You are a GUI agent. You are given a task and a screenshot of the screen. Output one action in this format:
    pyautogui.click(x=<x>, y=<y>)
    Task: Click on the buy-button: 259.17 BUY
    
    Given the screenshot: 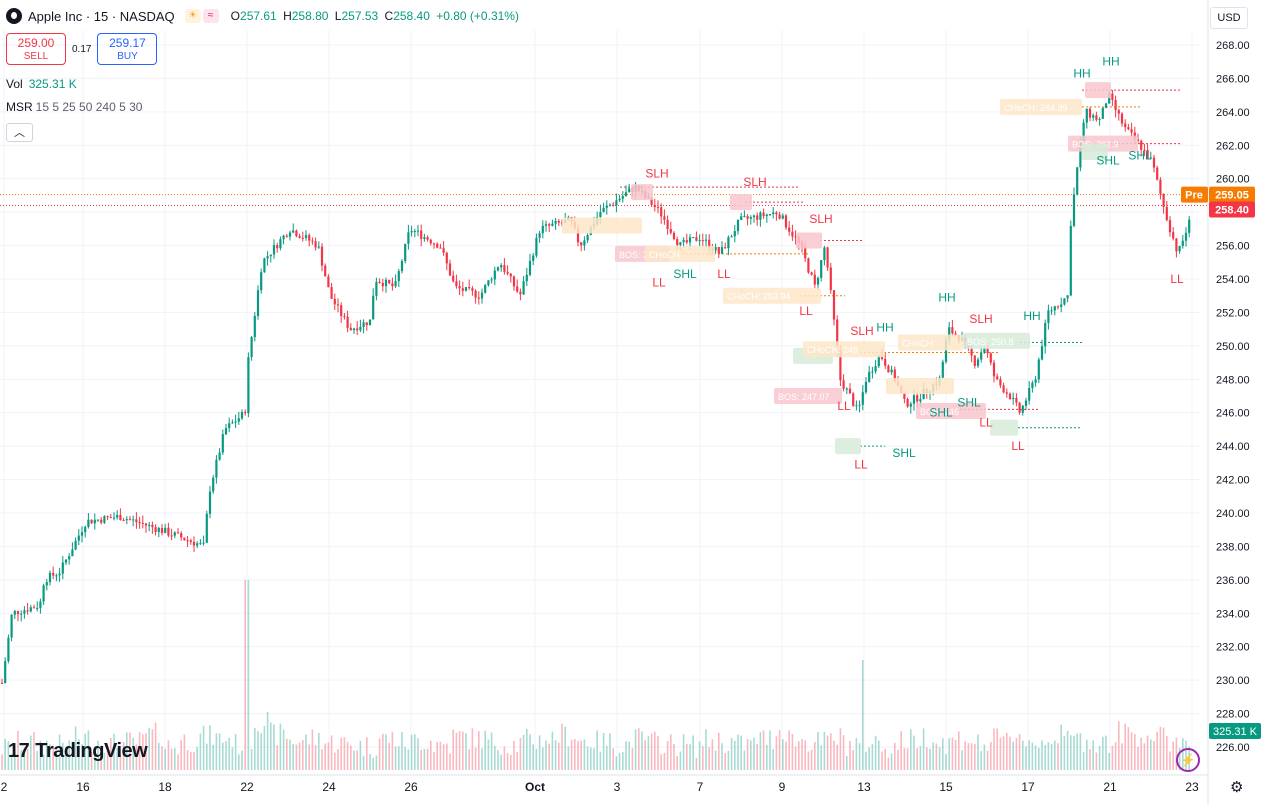 What is the action you would take?
    pyautogui.click(x=127, y=49)
    